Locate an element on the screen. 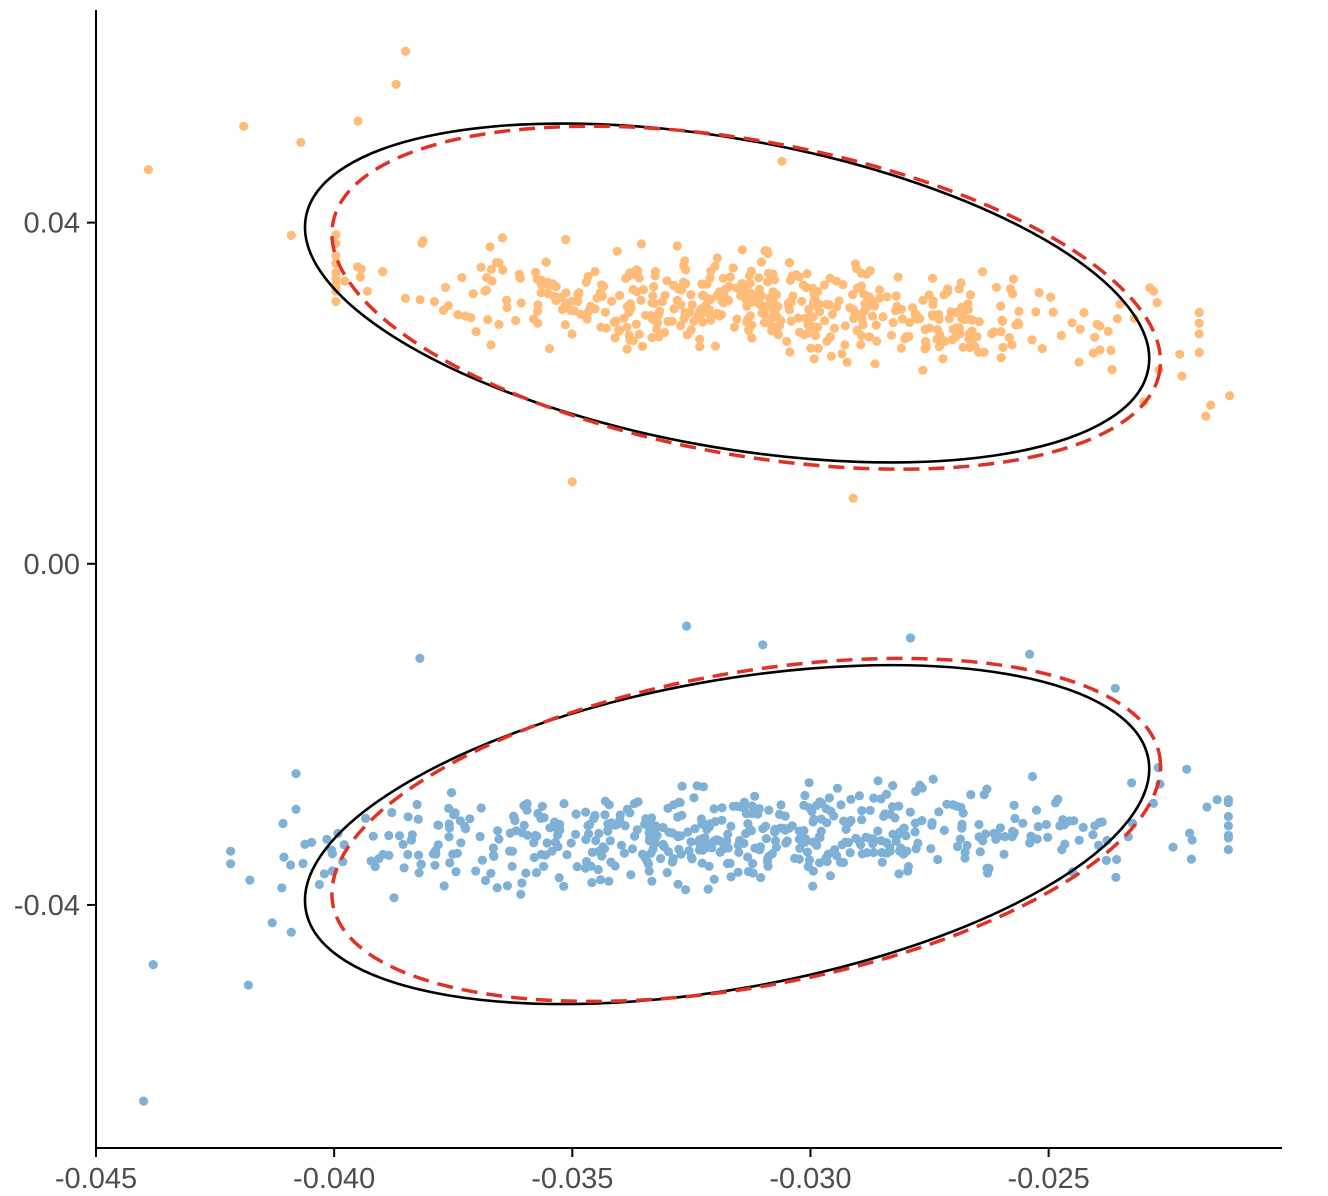 This screenshot has width=1328, height=1196. y-tick-label: 0.00 is located at coordinates (52, 565).